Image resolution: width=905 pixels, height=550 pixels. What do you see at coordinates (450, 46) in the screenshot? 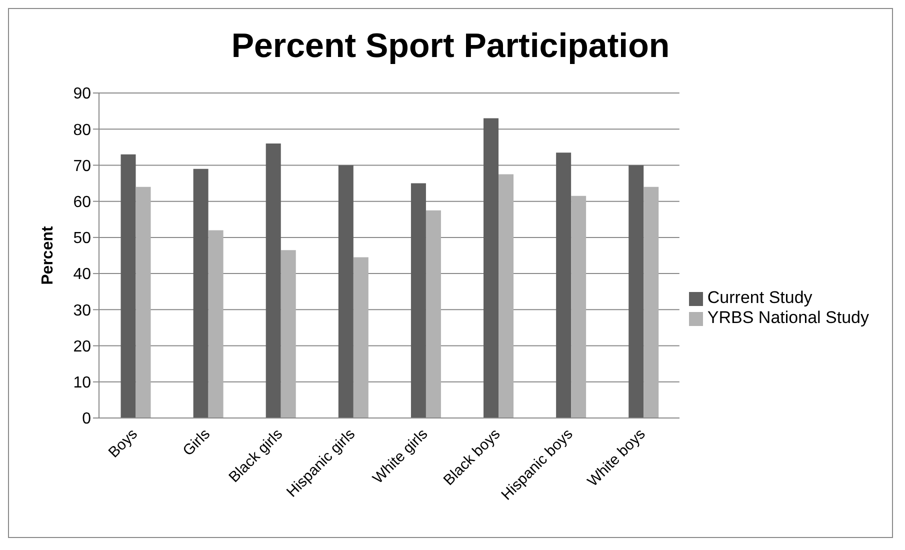
I see `chart-title: Percent Sport Participation` at bounding box center [450, 46].